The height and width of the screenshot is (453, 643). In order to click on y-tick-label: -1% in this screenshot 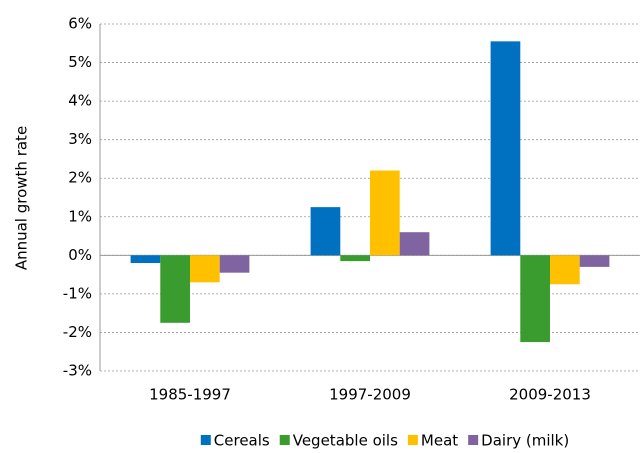, I will do `click(77, 293)`.